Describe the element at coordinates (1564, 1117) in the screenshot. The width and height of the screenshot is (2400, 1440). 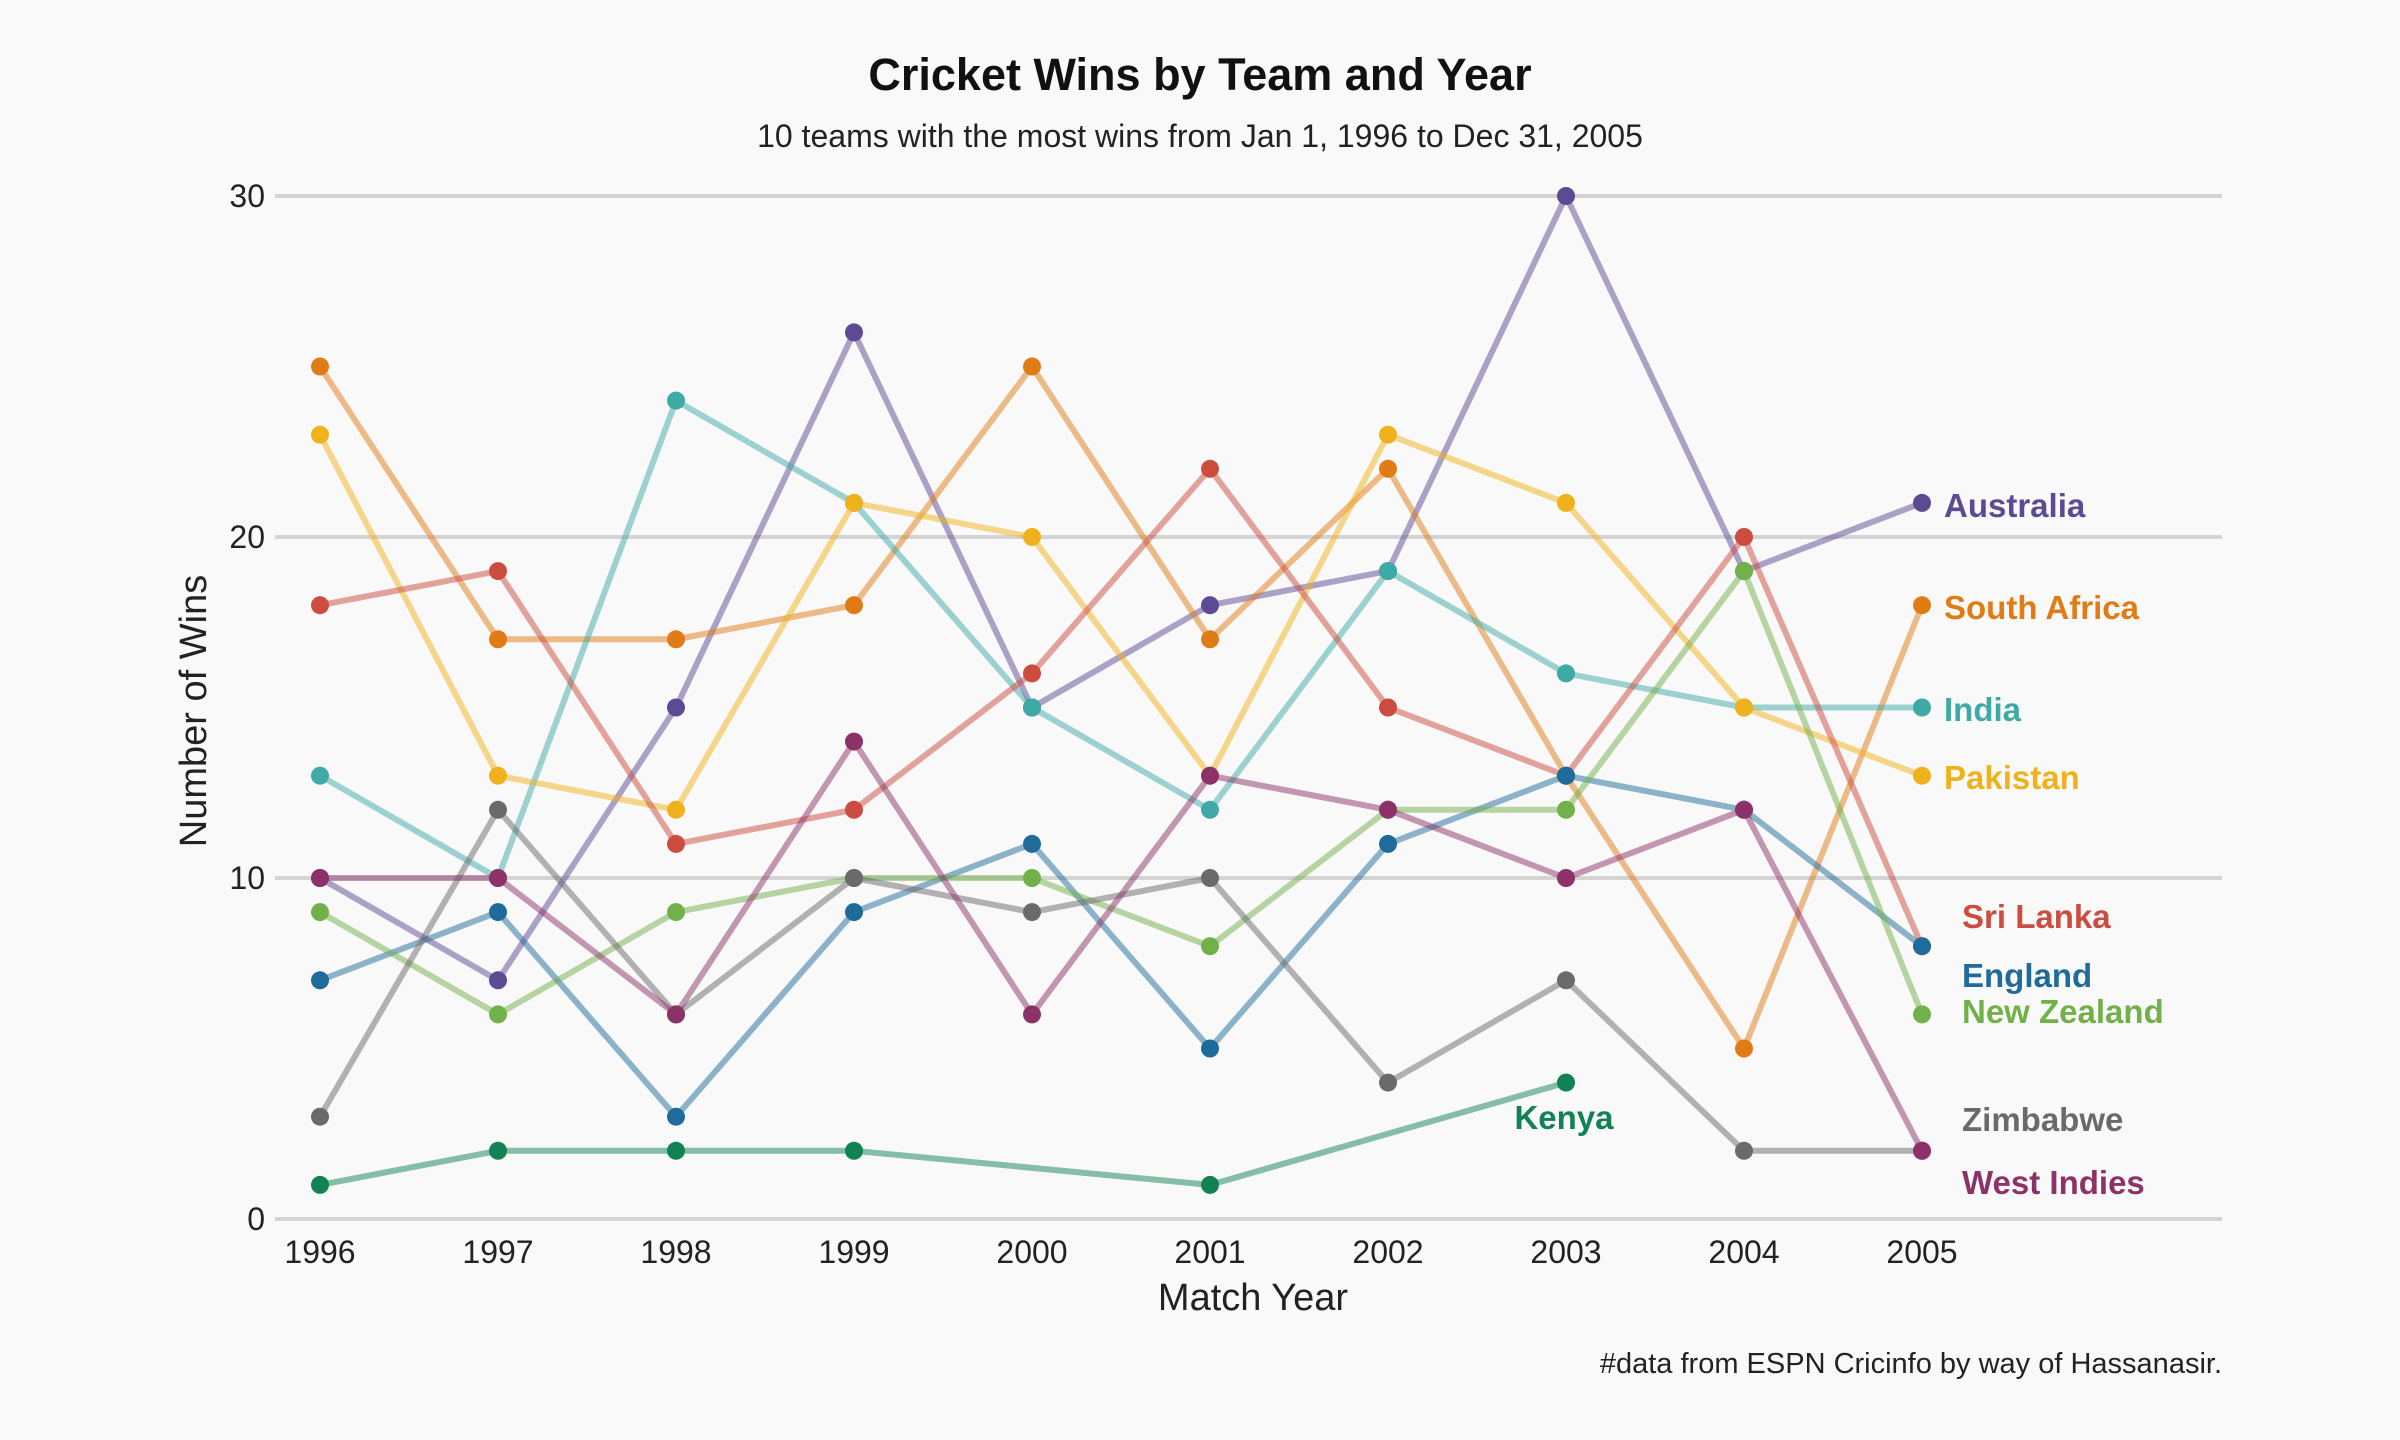
I see `series-label-kenya: Kenya` at that location.